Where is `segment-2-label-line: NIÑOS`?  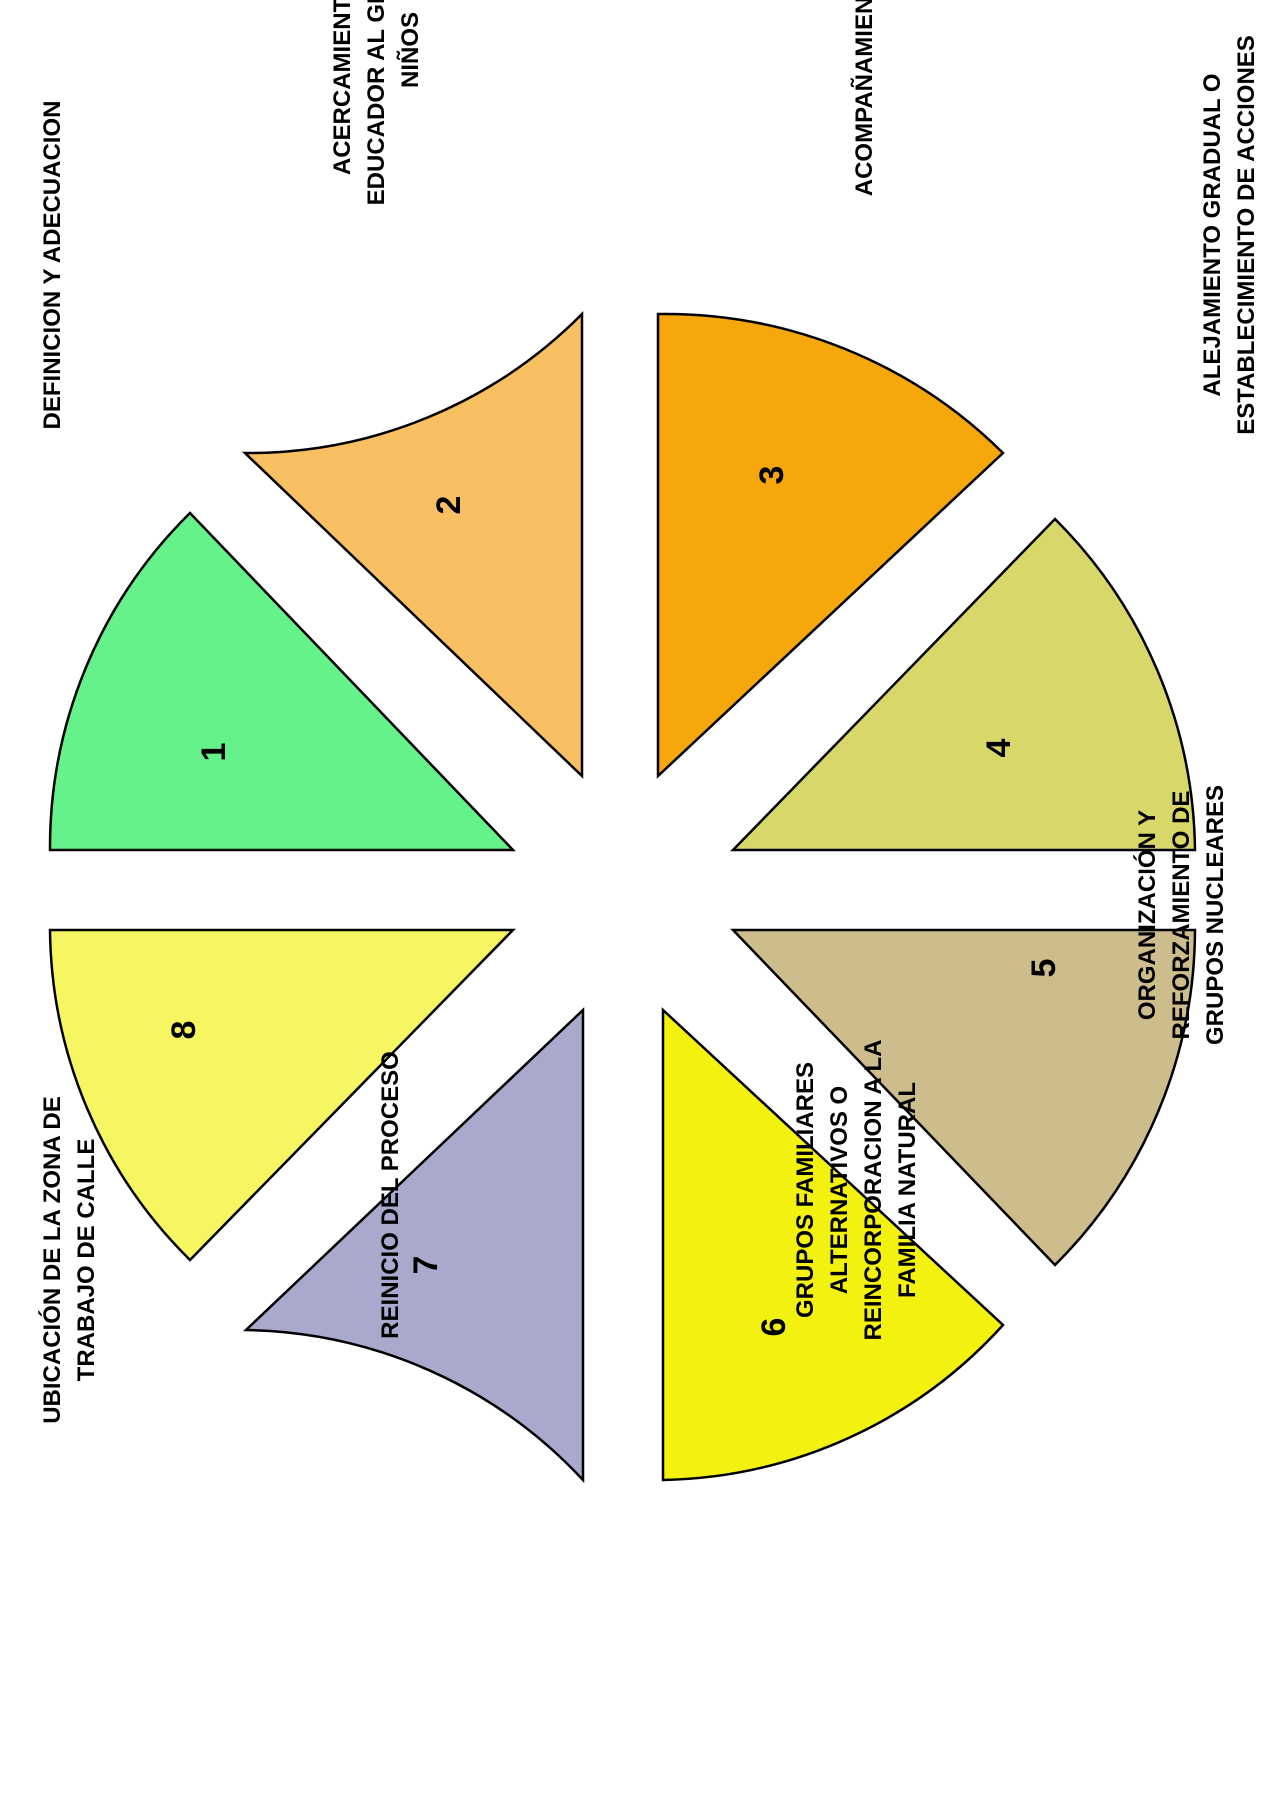 segment-2-label-line: NIÑOS is located at coordinates (410, 50).